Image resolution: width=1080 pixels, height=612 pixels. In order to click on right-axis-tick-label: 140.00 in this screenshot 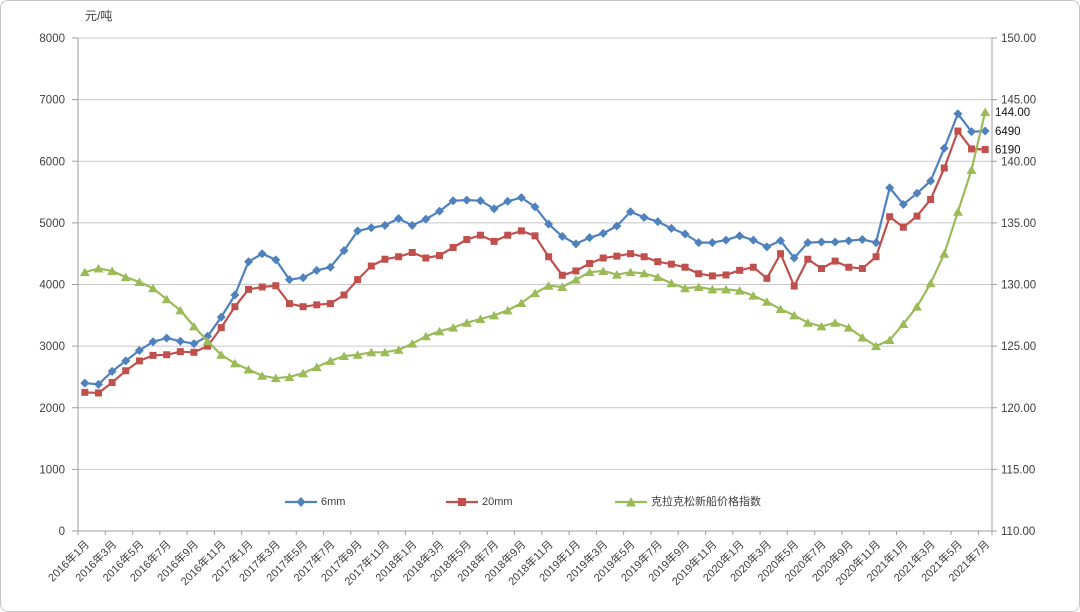, I will do `click(1018, 162)`.